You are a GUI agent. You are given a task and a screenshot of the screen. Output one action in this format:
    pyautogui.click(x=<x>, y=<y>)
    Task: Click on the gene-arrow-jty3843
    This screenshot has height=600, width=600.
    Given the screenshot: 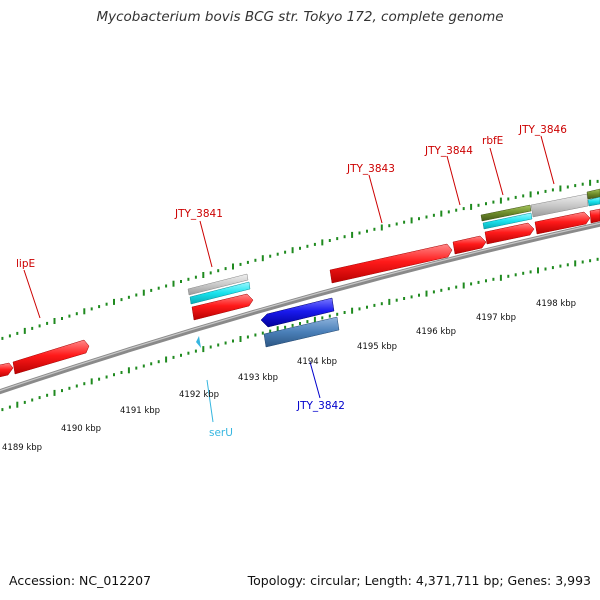 What is the action you would take?
    pyautogui.click(x=391, y=263)
    